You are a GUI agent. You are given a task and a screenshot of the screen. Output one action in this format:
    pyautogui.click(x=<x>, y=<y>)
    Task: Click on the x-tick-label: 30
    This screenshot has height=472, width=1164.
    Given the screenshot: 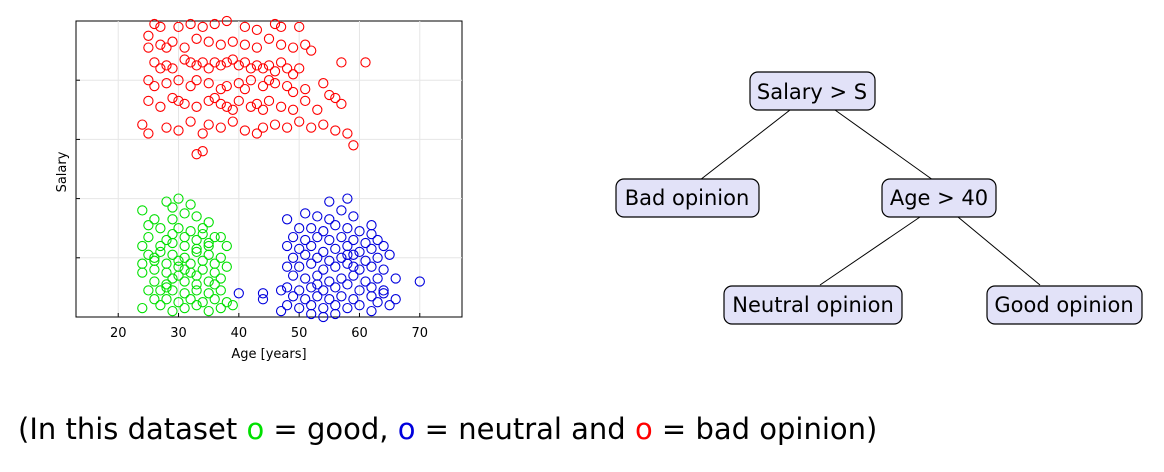 What is the action you would take?
    pyautogui.click(x=178, y=333)
    